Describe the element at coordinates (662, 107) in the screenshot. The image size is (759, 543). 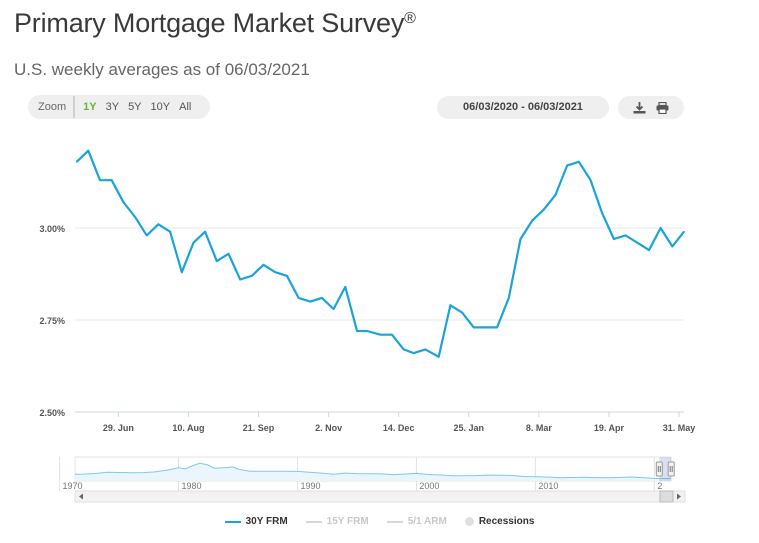
I see `print-icon` at that location.